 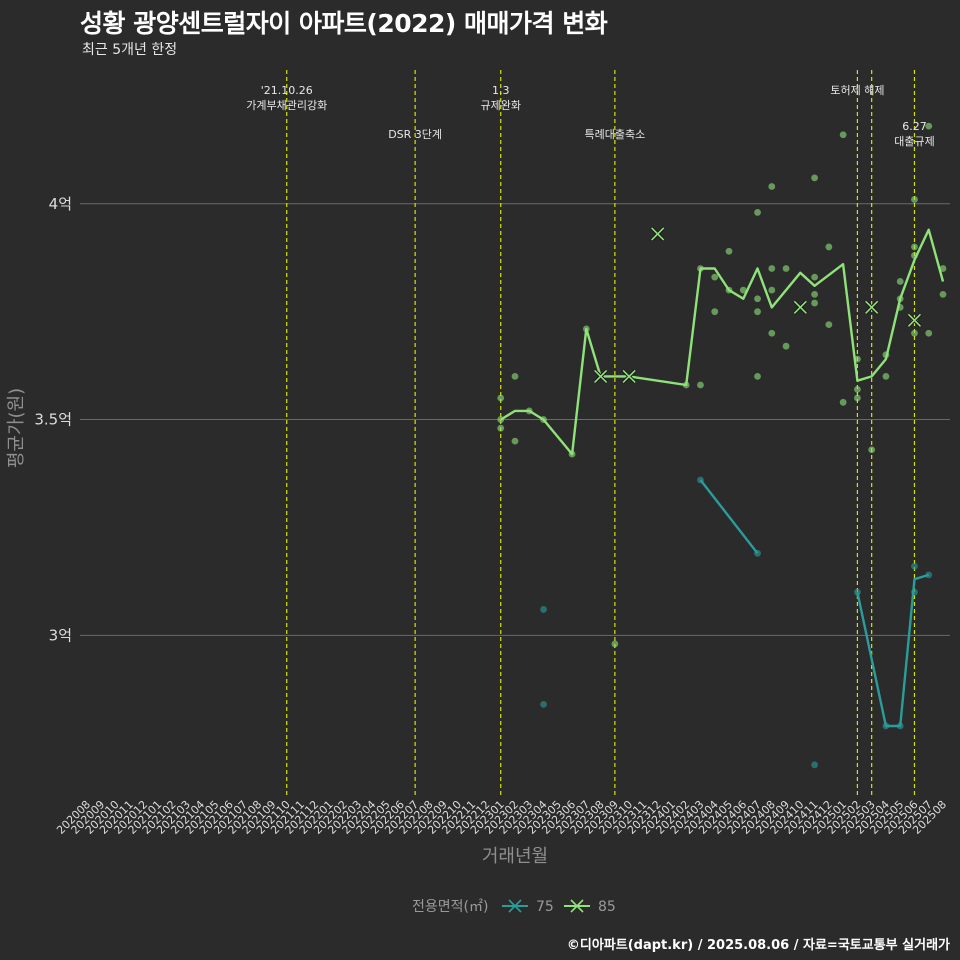 What do you see at coordinates (16, 428) in the screenshot?
I see `y-axis-title: 평균가(원)` at bounding box center [16, 428].